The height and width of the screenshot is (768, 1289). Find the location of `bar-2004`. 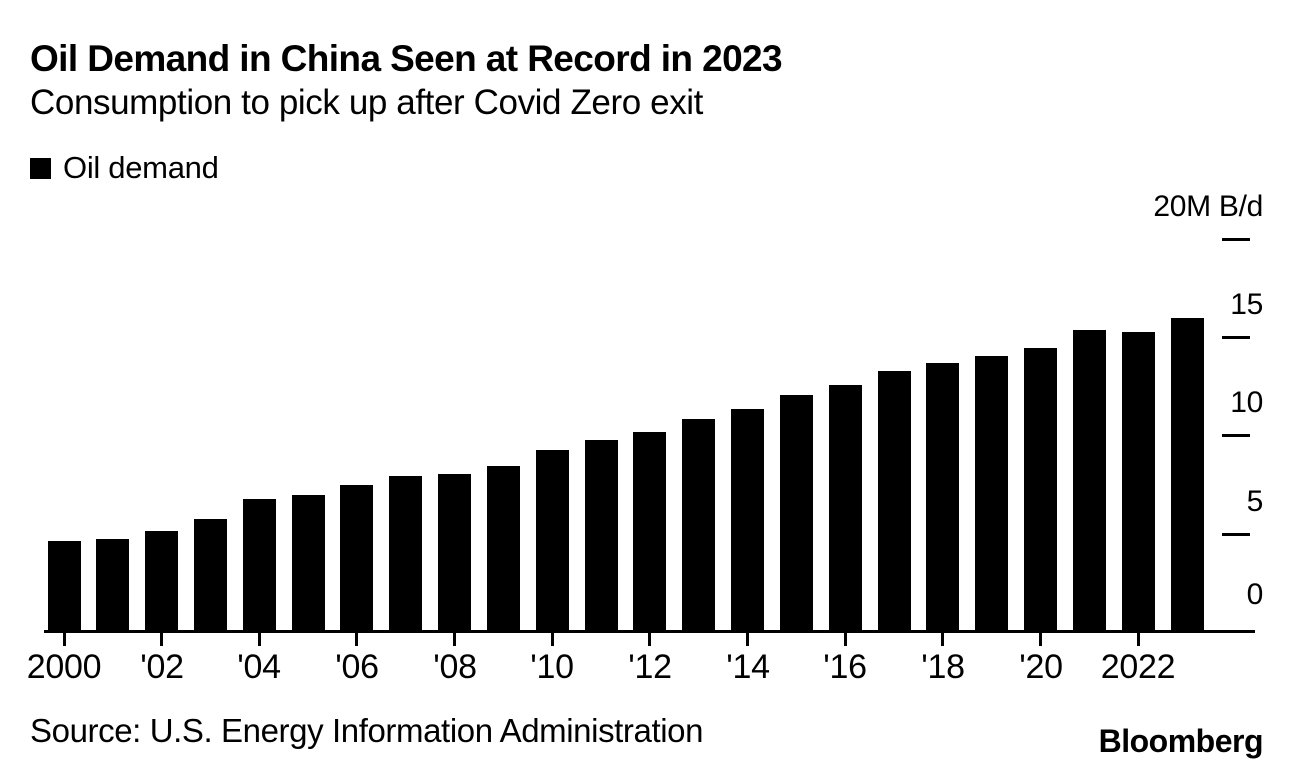

bar-2004 is located at coordinates (259, 565).